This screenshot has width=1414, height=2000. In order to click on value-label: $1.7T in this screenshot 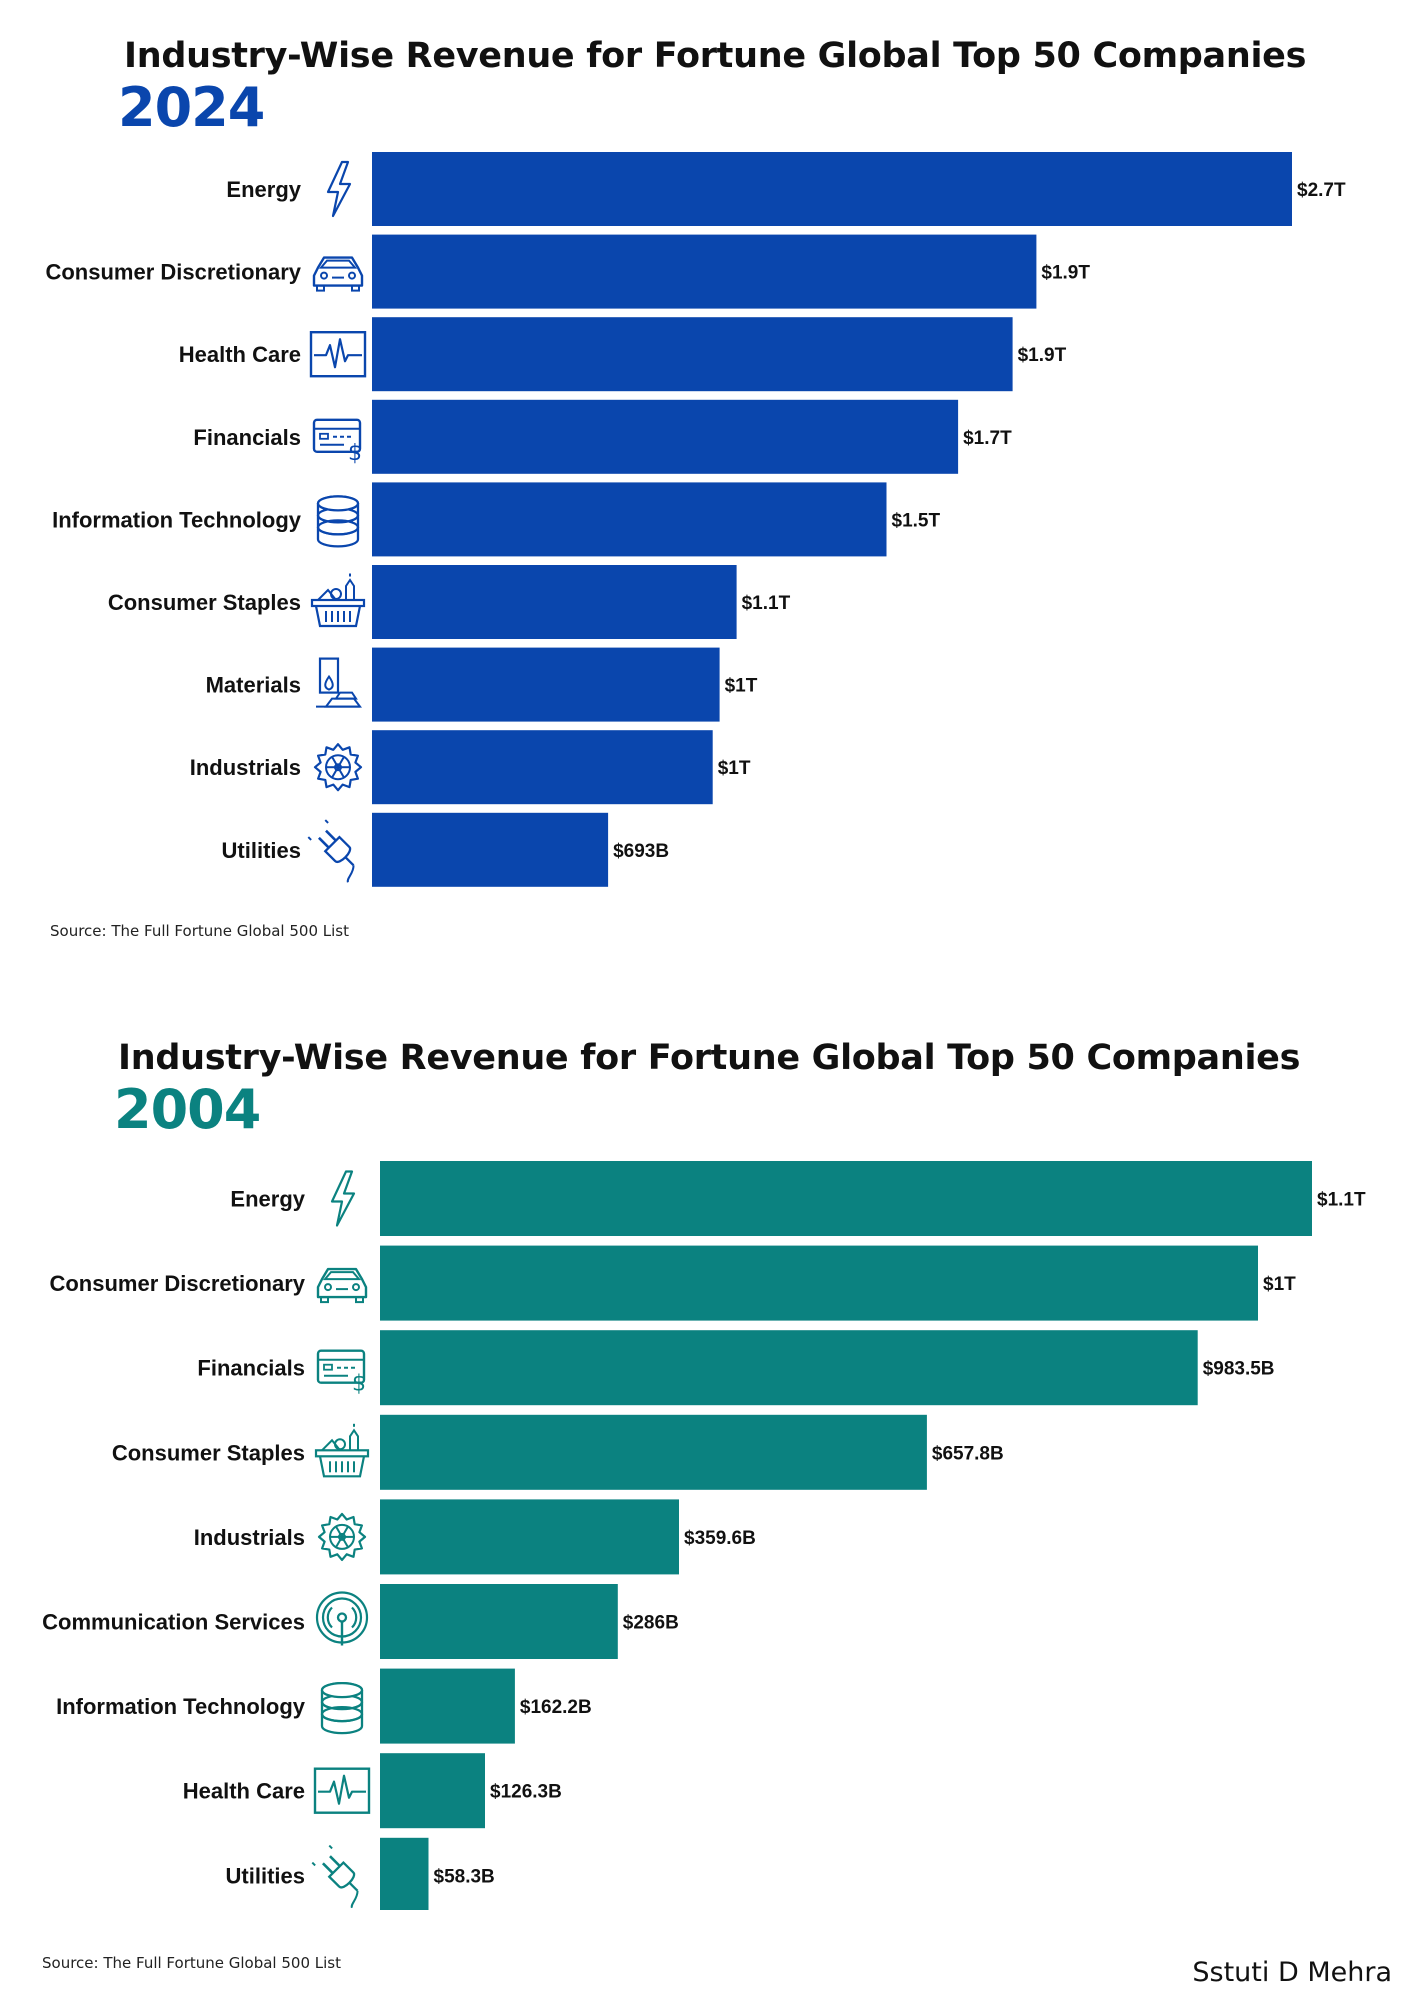, I will do `click(987, 438)`.